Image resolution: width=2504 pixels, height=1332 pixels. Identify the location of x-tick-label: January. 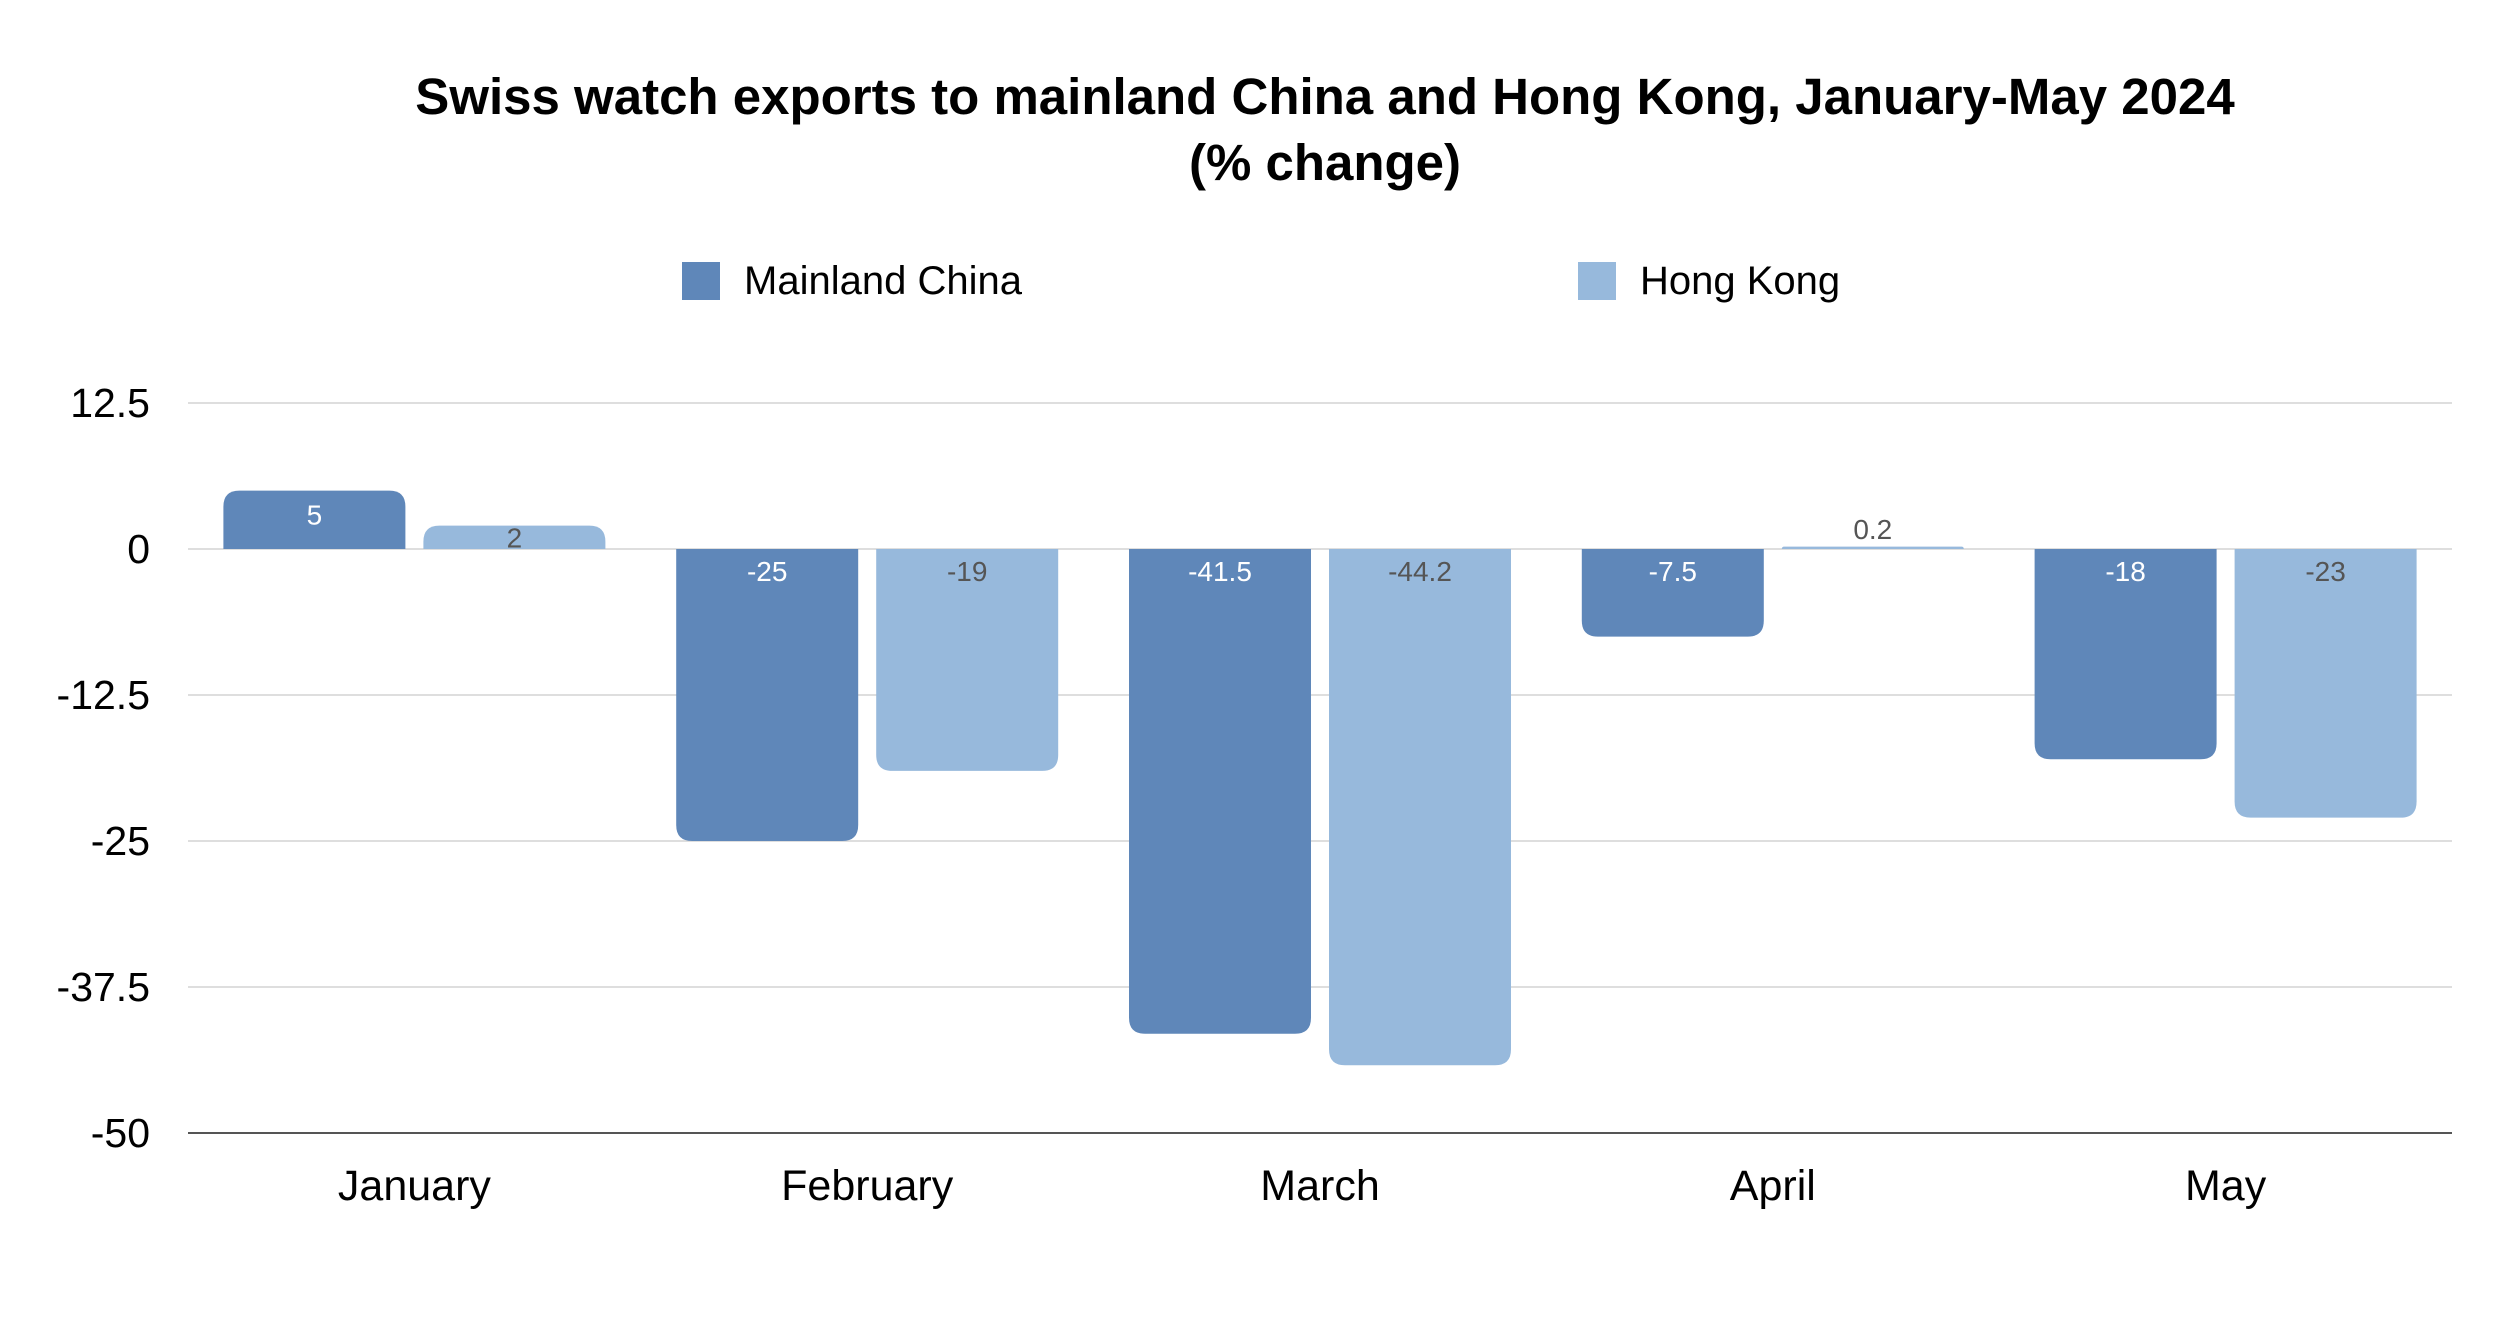
(414, 1186).